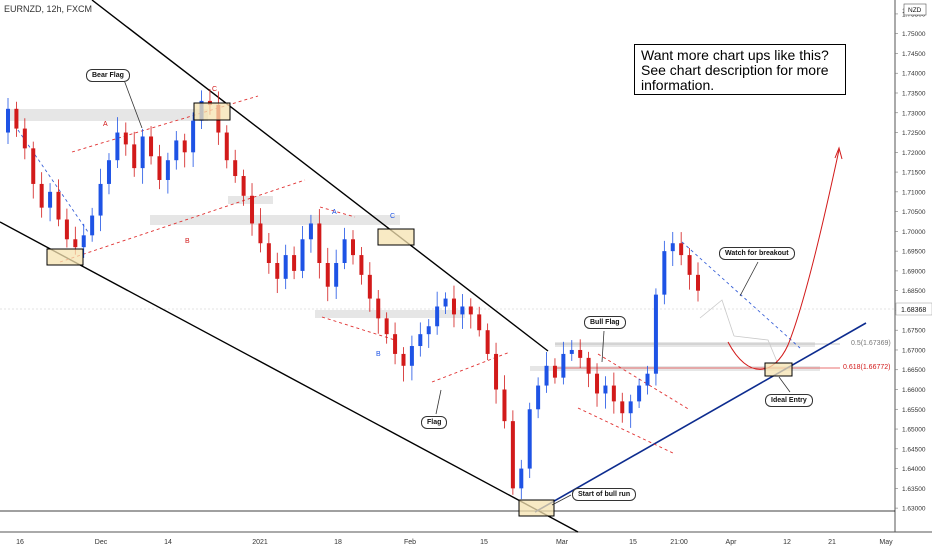 This screenshot has width=932, height=550. I want to click on y-tick-label: 1.73000, so click(914, 113).